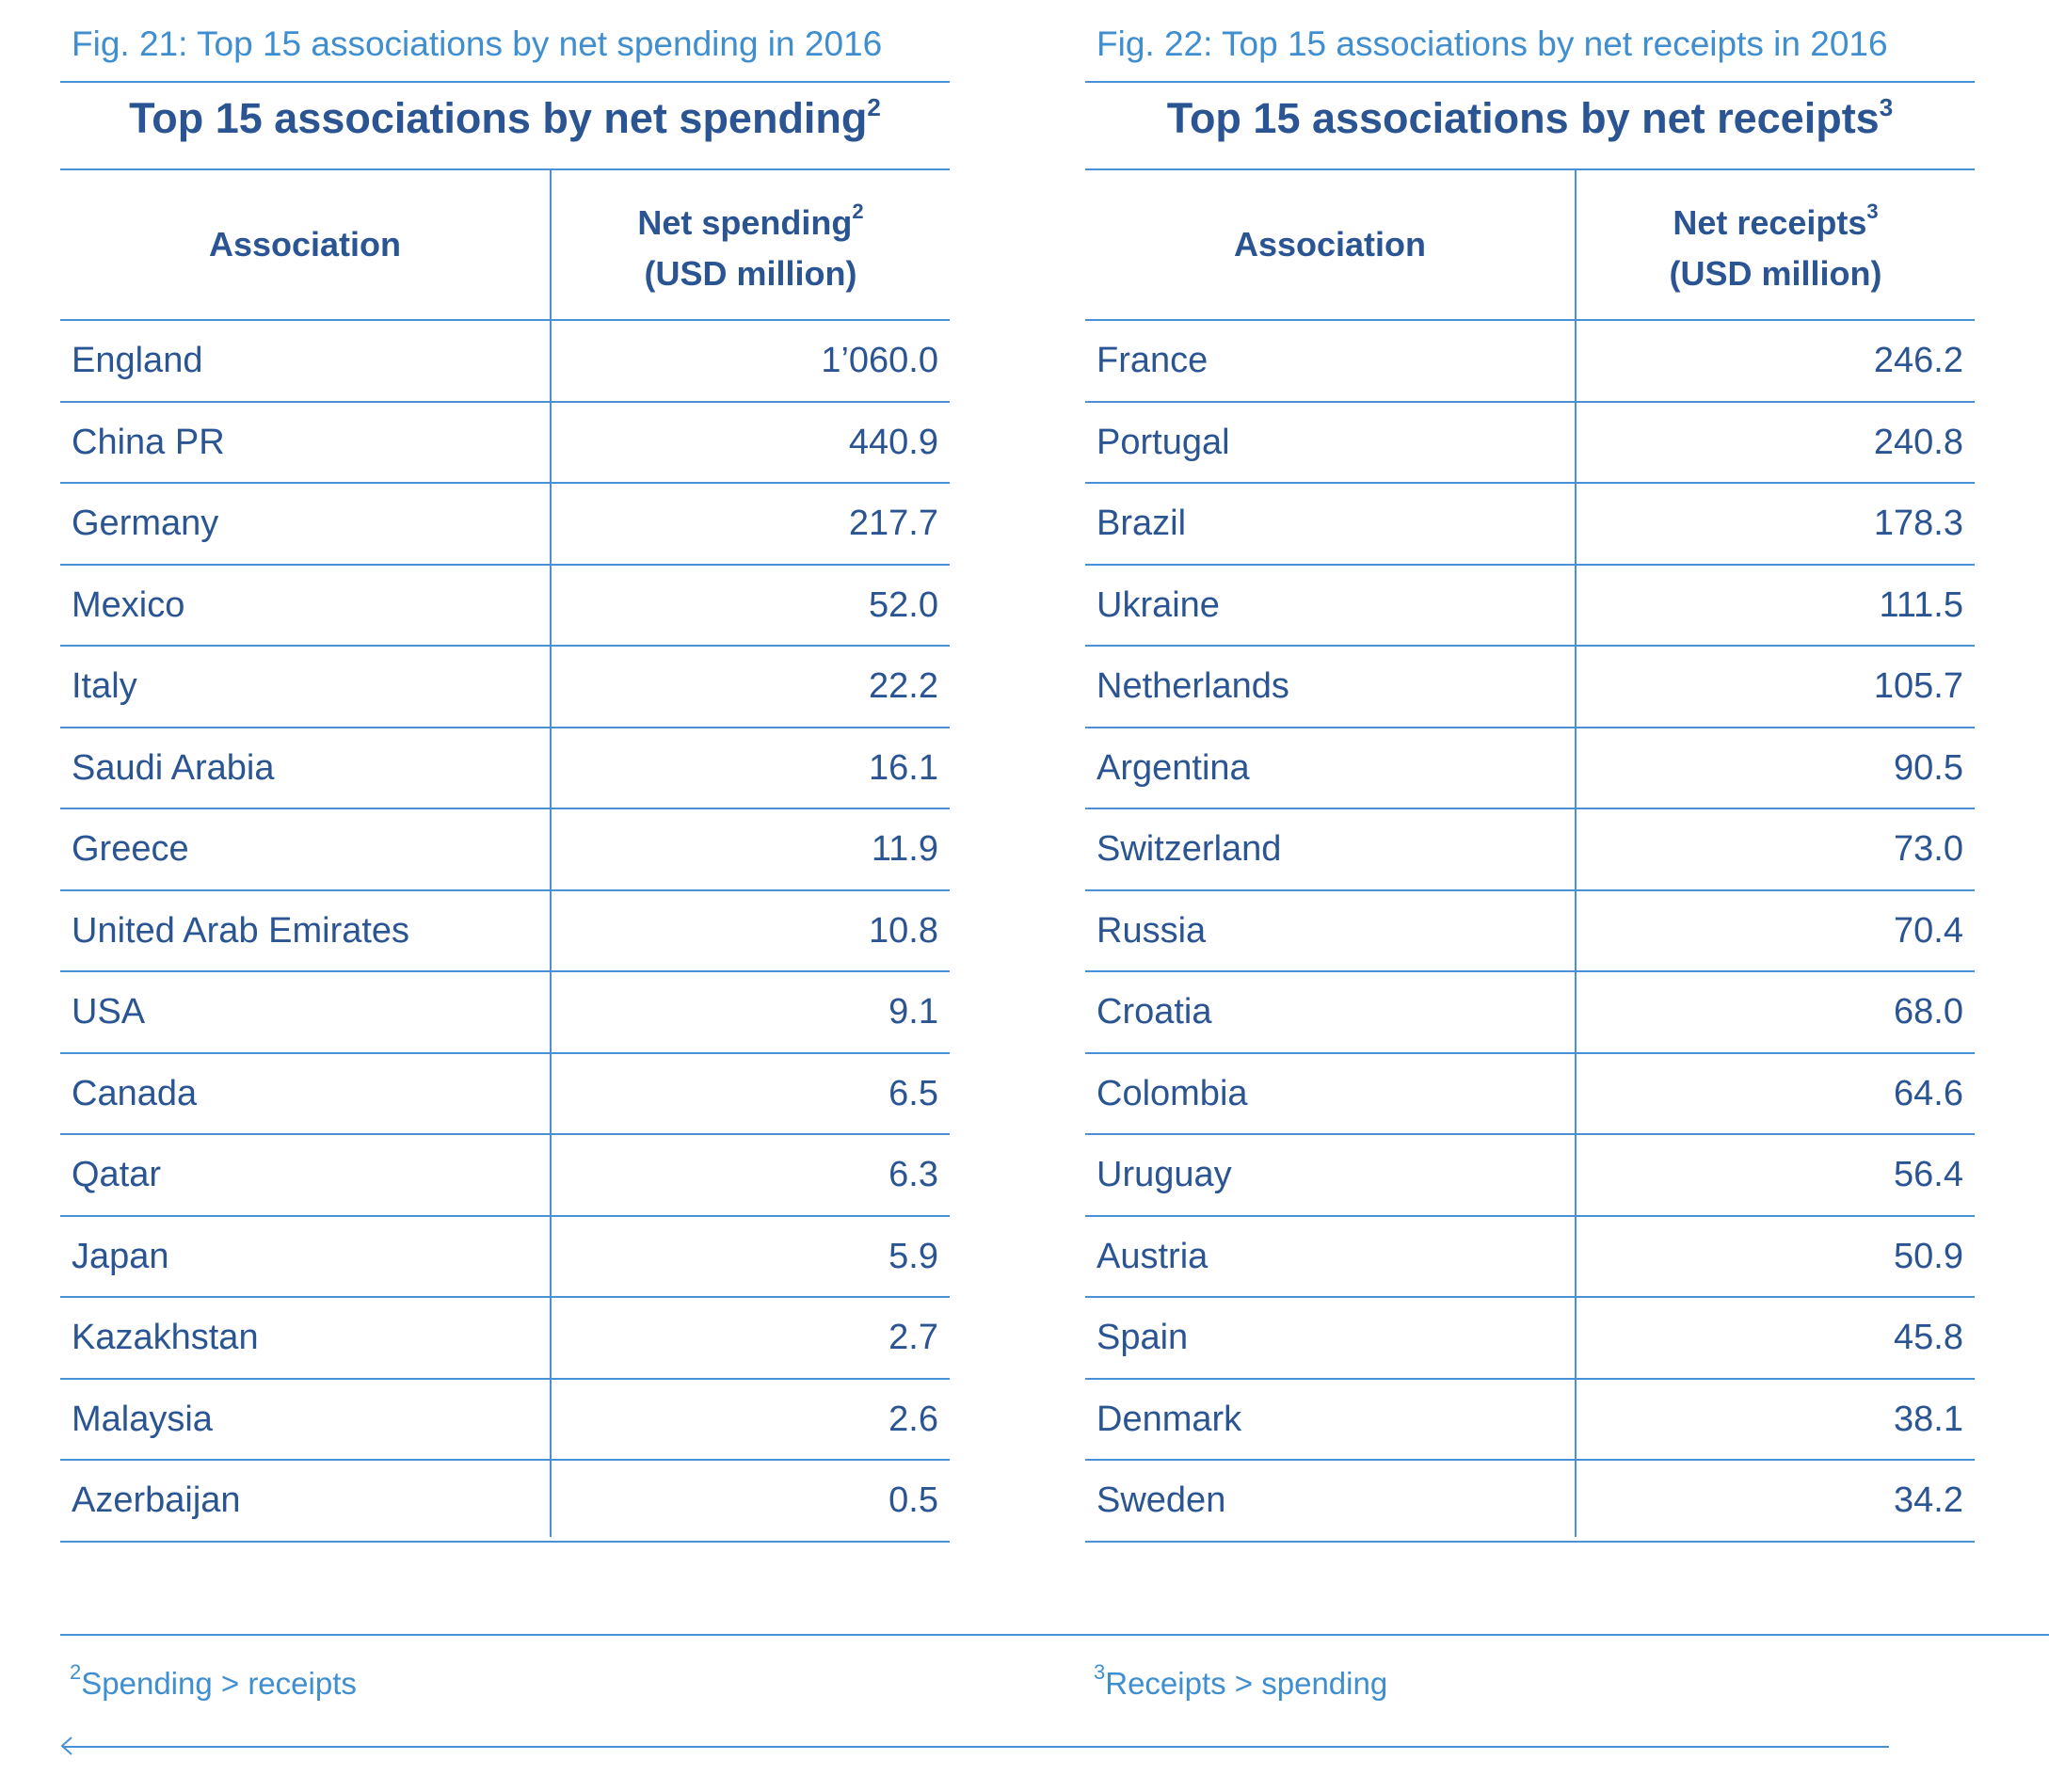 Image resolution: width=2049 pixels, height=1792 pixels. What do you see at coordinates (505, 1257) in the screenshot?
I see `table-row: Japan 5.9` at bounding box center [505, 1257].